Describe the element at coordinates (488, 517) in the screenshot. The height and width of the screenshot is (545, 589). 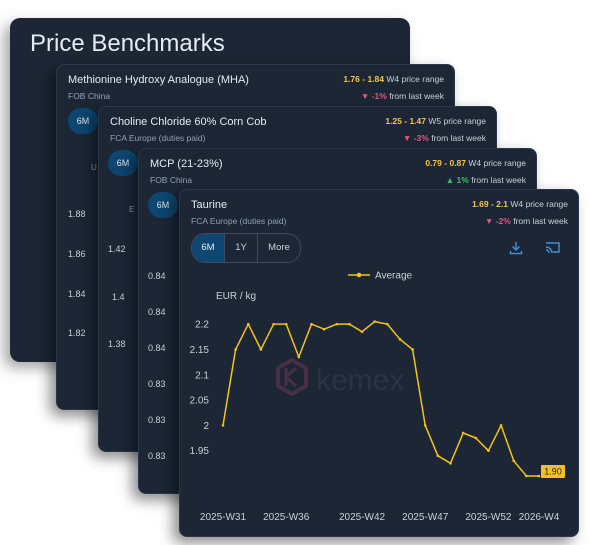
I see `x-tick-label: 2025-W52` at that location.